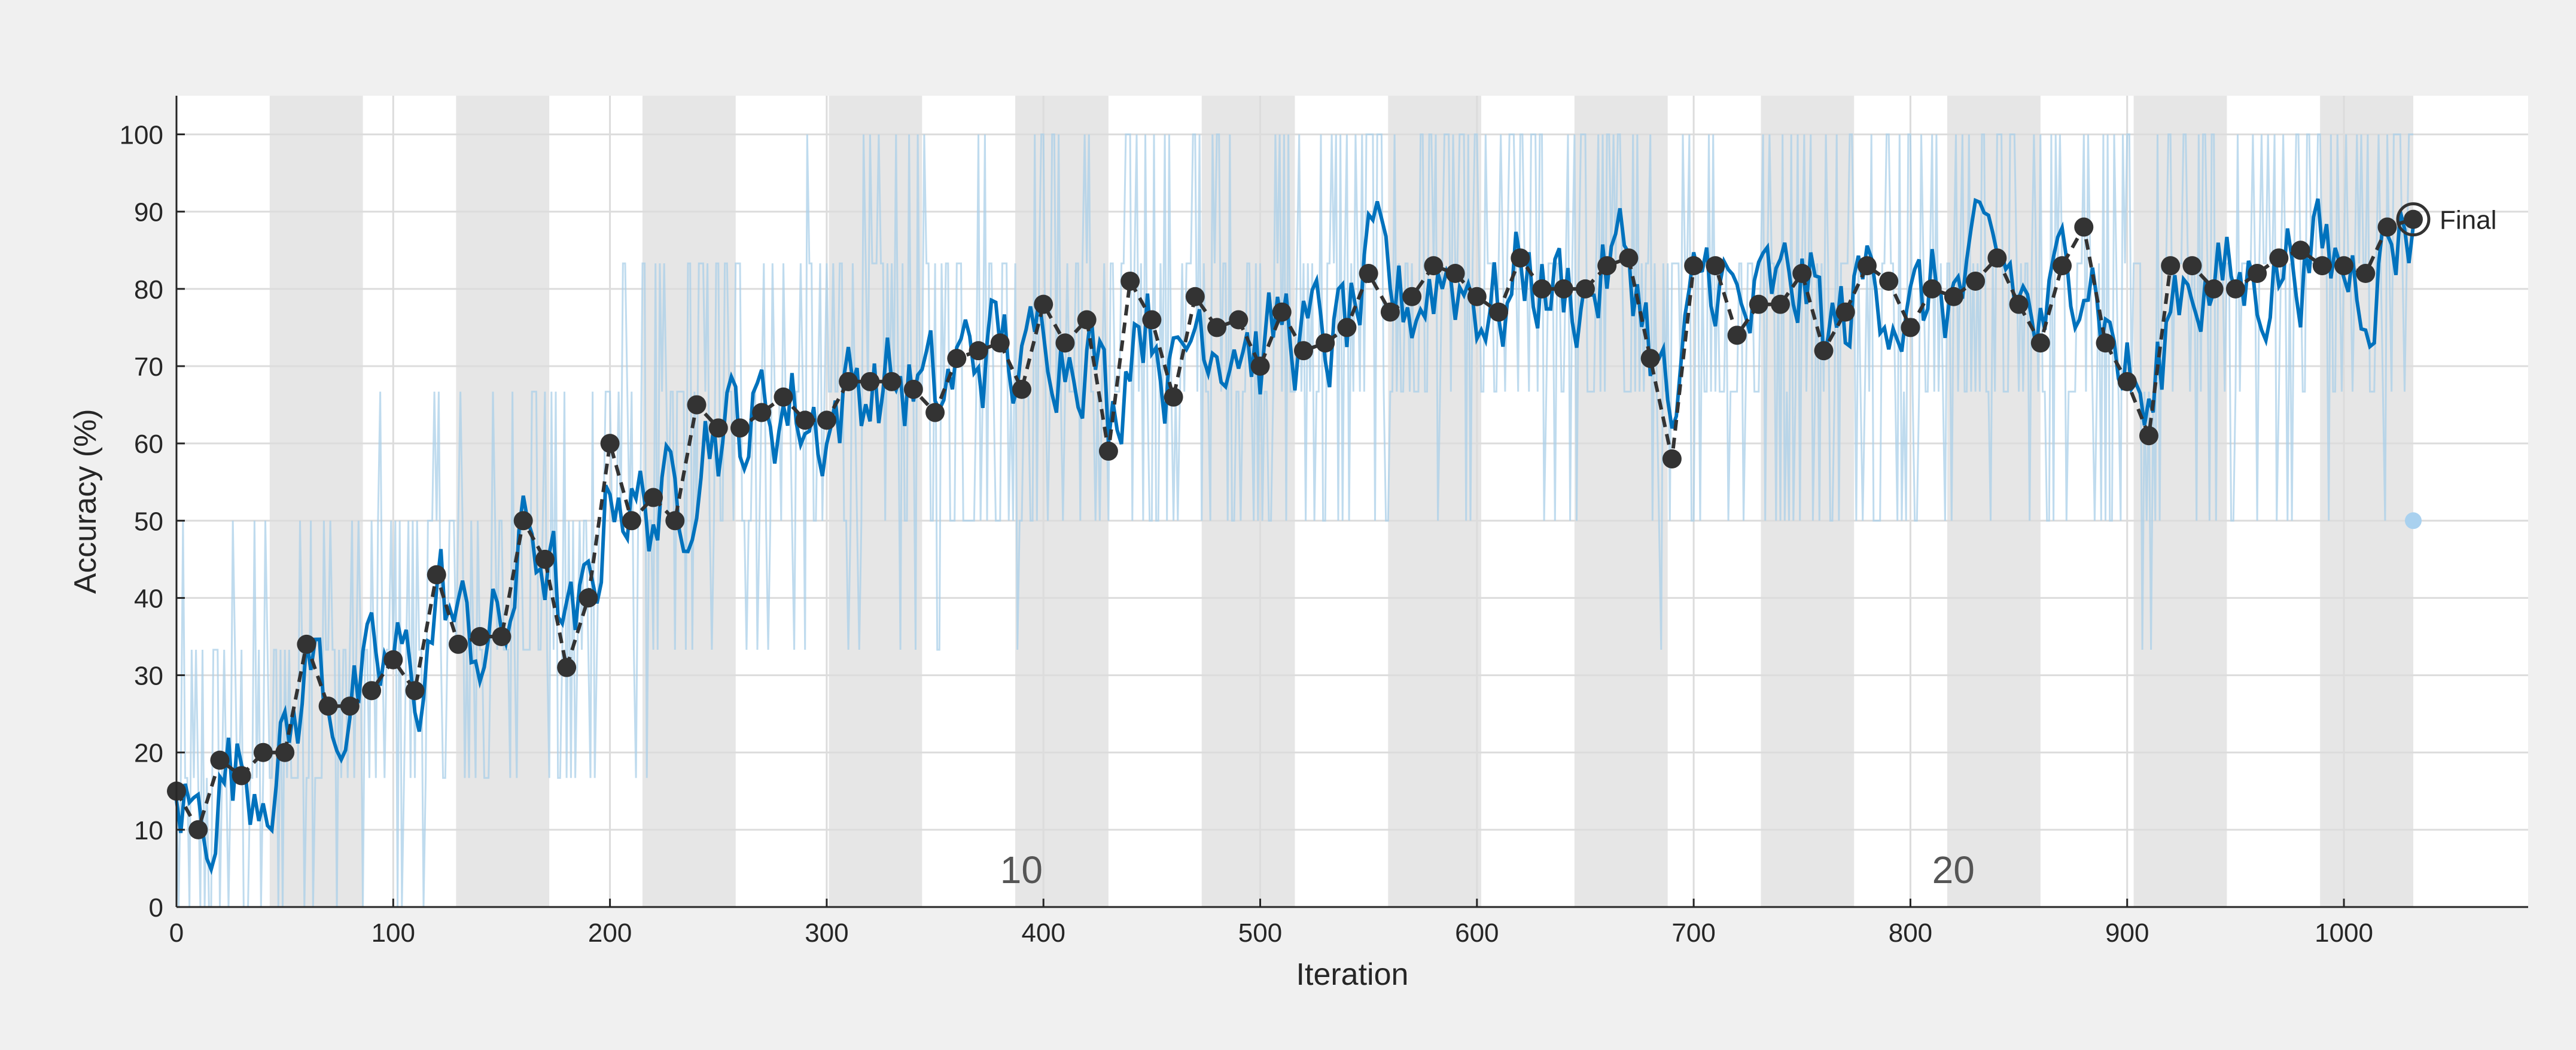 This screenshot has width=2576, height=1050. I want to click on y-tick-label: 100, so click(141, 135).